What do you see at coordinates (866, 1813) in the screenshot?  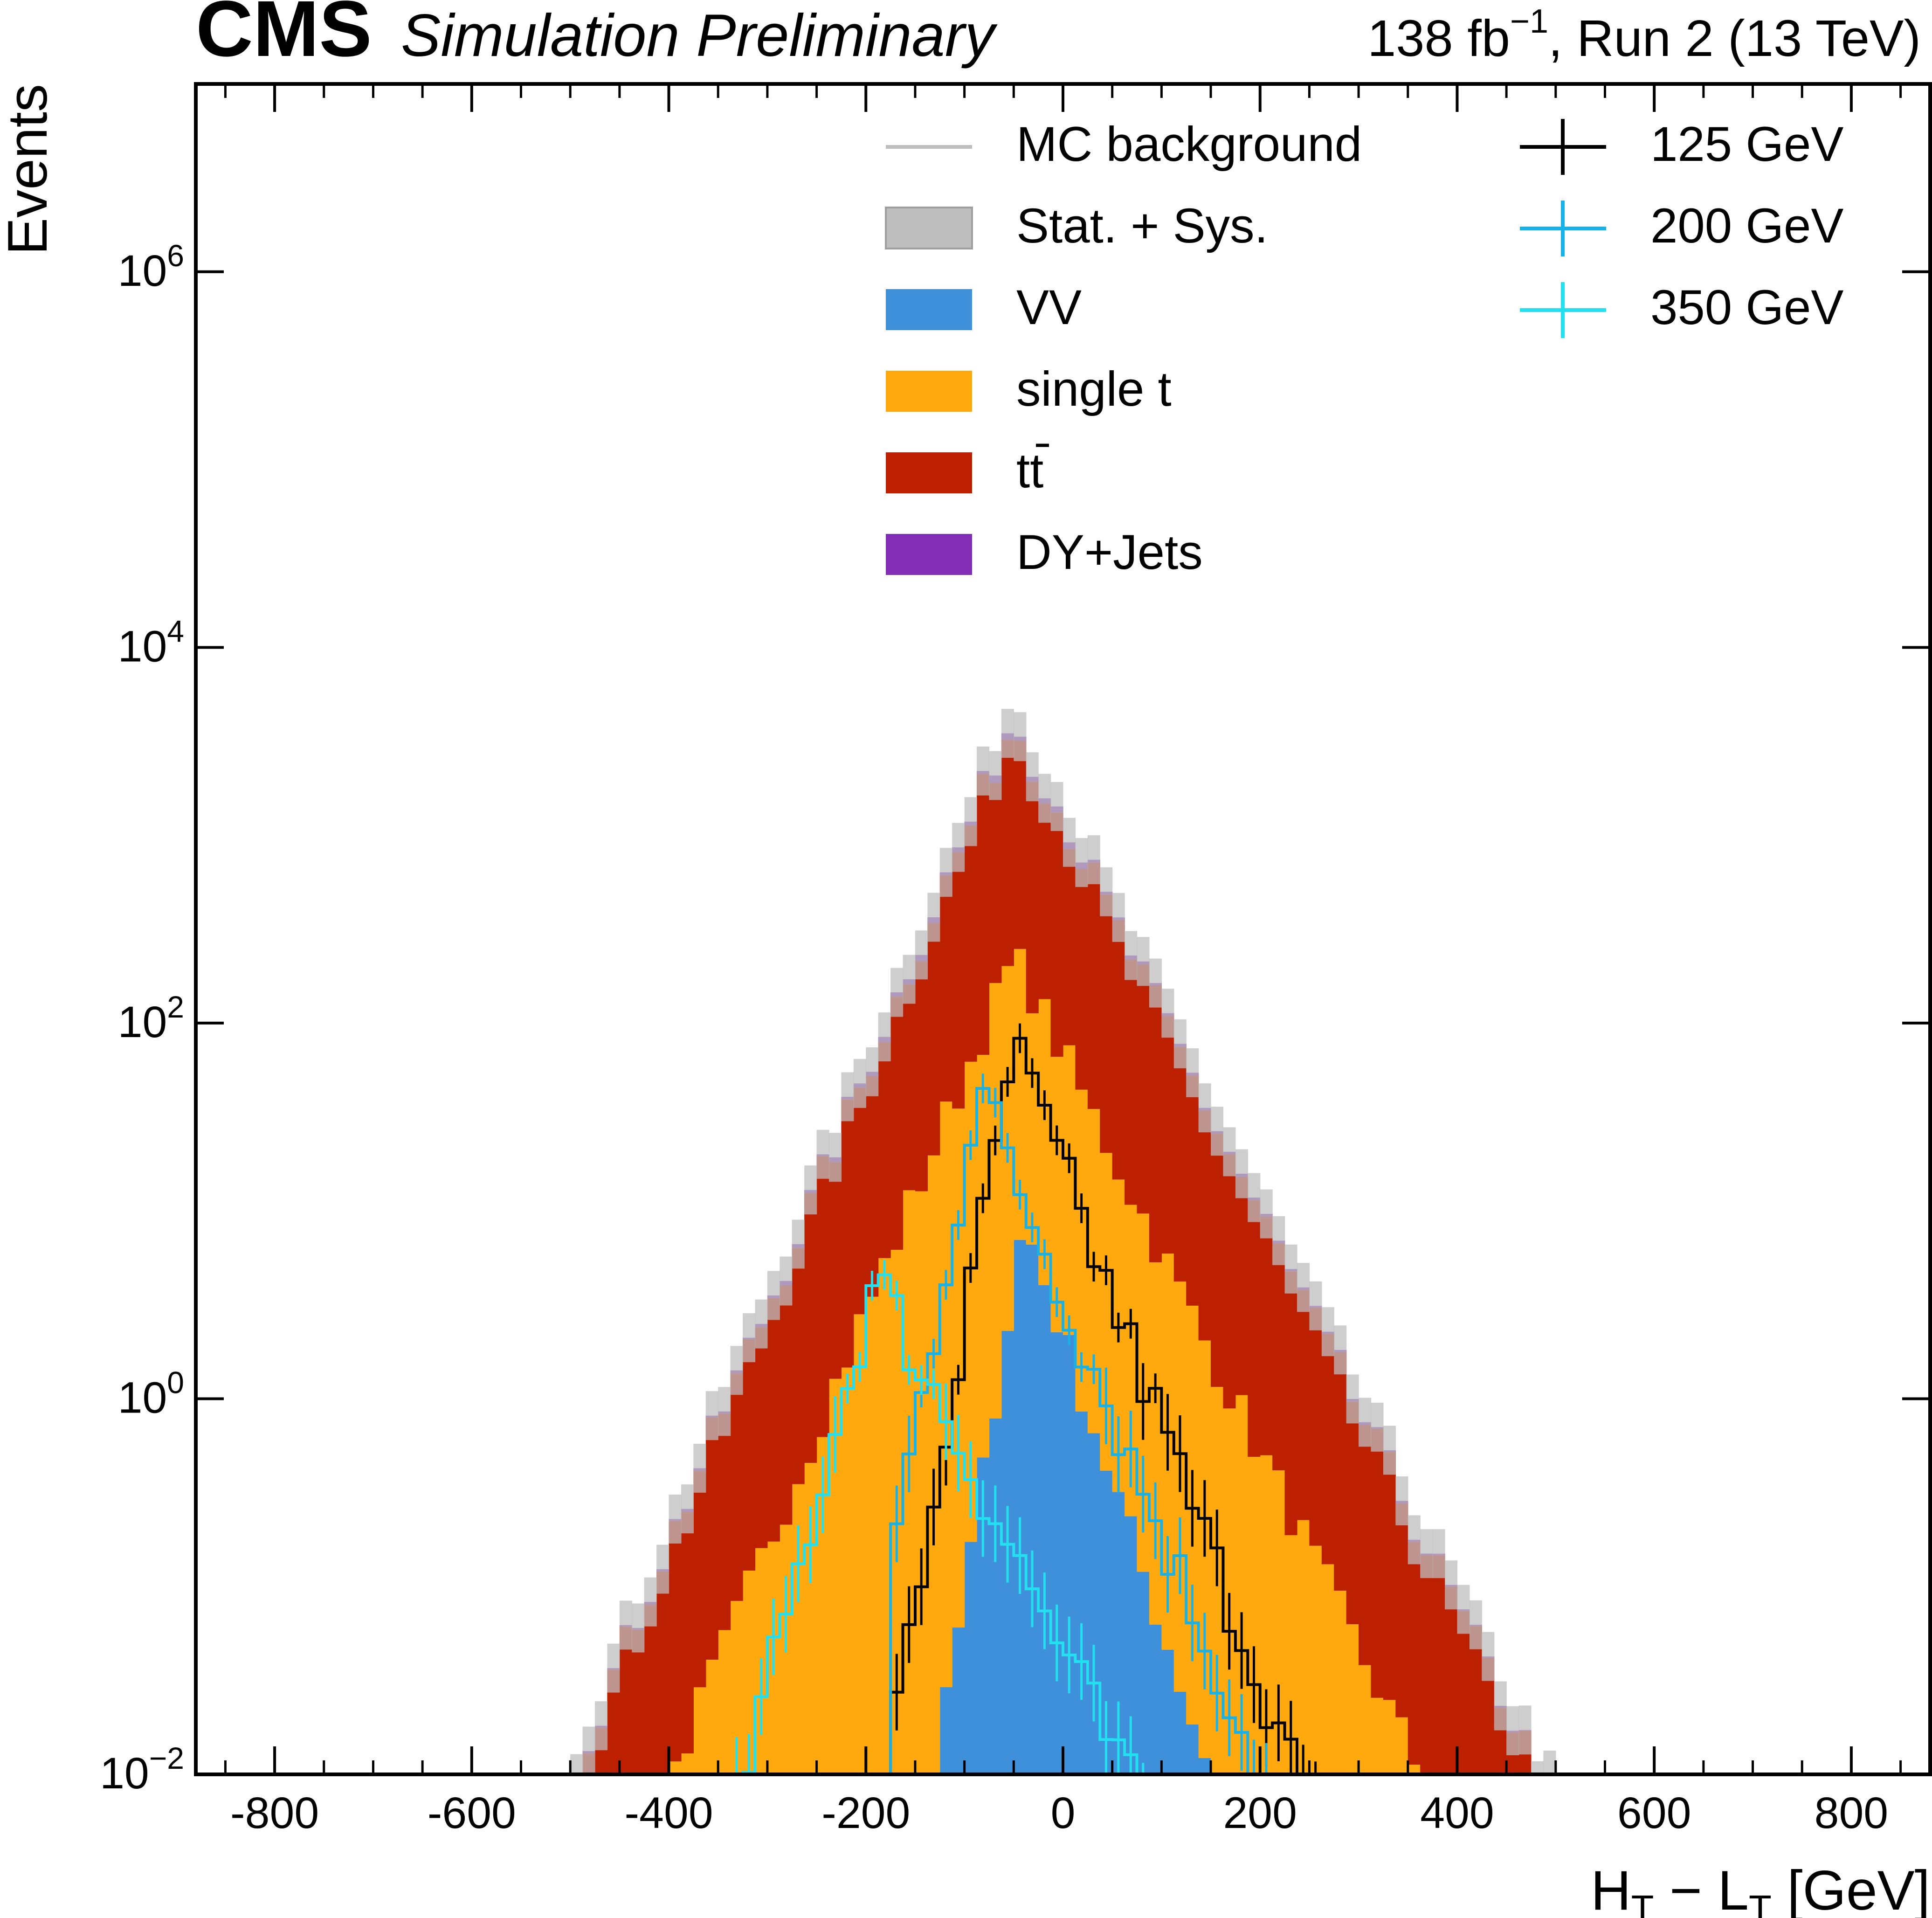 I see `x-tick-label: -200` at bounding box center [866, 1813].